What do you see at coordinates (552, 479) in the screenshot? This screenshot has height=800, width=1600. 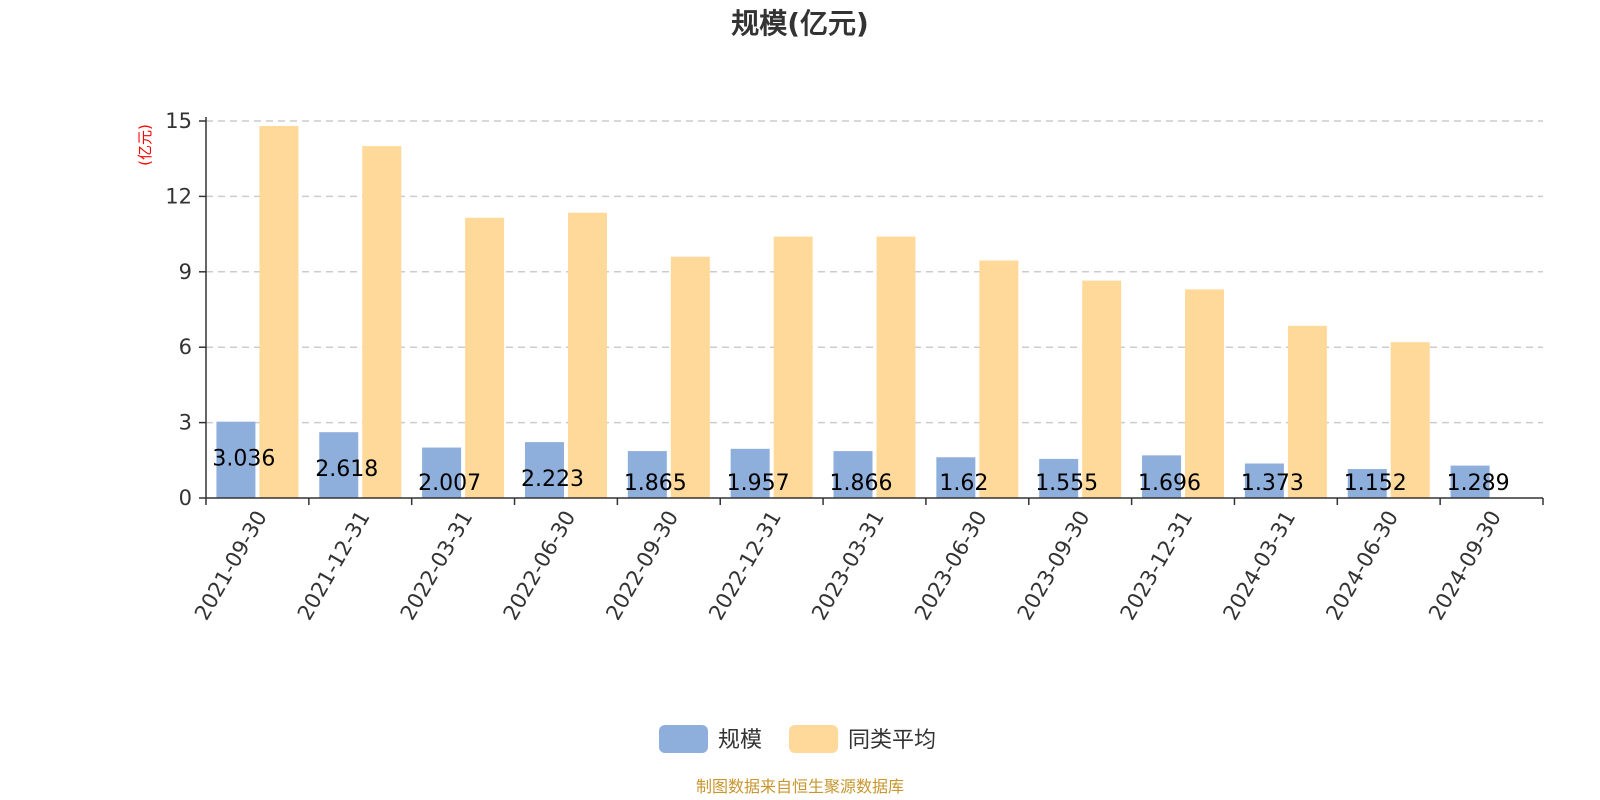 I see `data-label: 2.223` at bounding box center [552, 479].